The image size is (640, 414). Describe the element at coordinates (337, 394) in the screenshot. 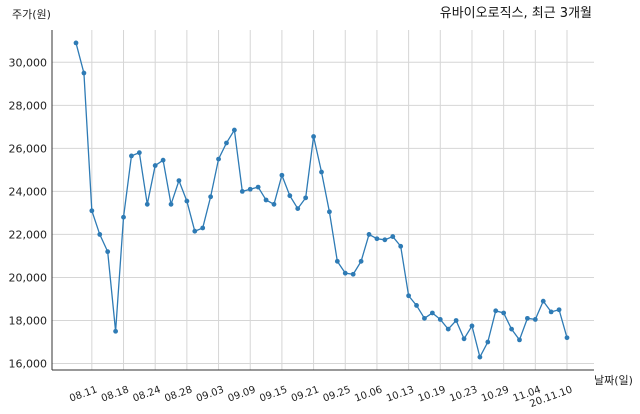

I see `x-tick-label: 09.25` at that location.